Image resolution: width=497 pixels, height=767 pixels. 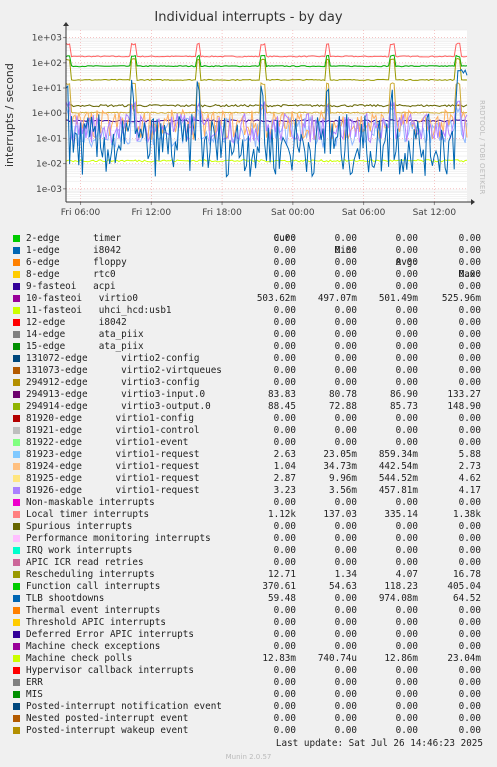 I want to click on legend-row: IRQ work interrupts 0.00 0.00 0.00 0.00, so click(x=248, y=551).